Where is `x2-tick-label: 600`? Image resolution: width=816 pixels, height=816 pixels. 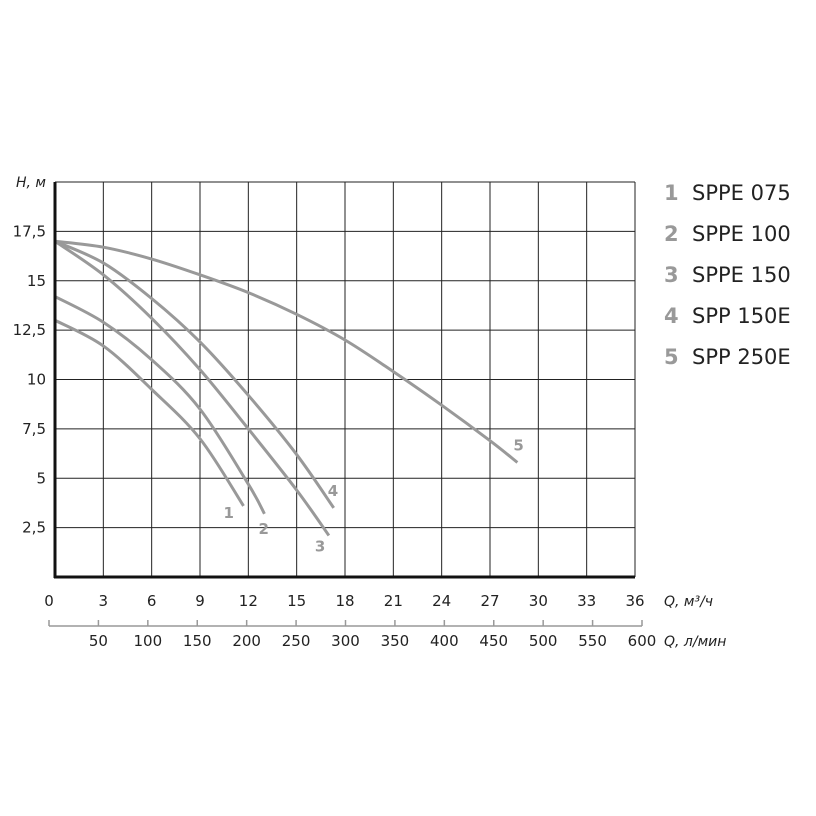 x2-tick-label: 600 is located at coordinates (642, 641).